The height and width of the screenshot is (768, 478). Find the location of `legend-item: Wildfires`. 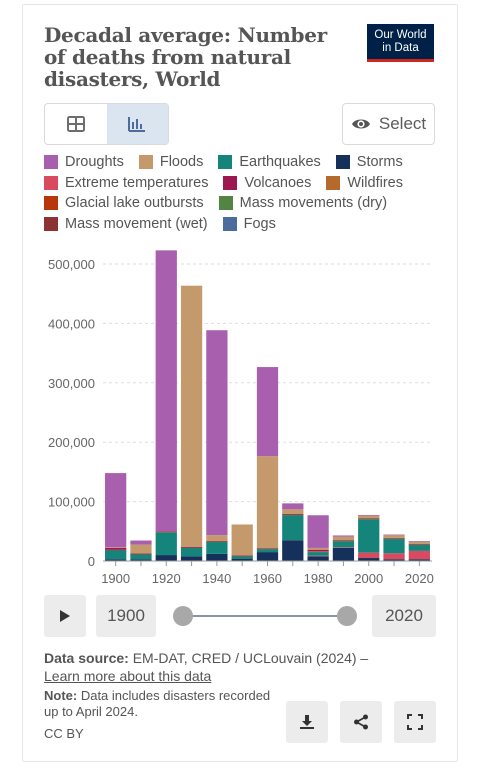

legend-item: Wildfires is located at coordinates (364, 183).